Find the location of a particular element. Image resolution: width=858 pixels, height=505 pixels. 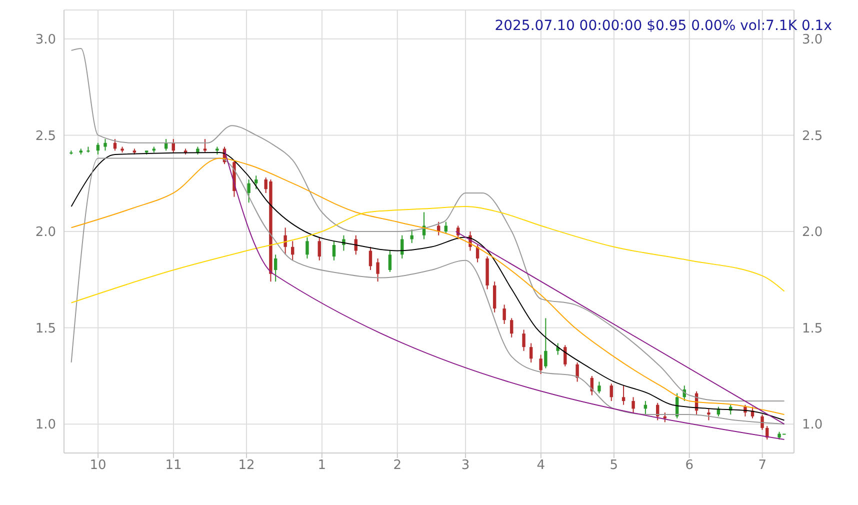

y2-tick-label: 1.5 is located at coordinates (812, 328).